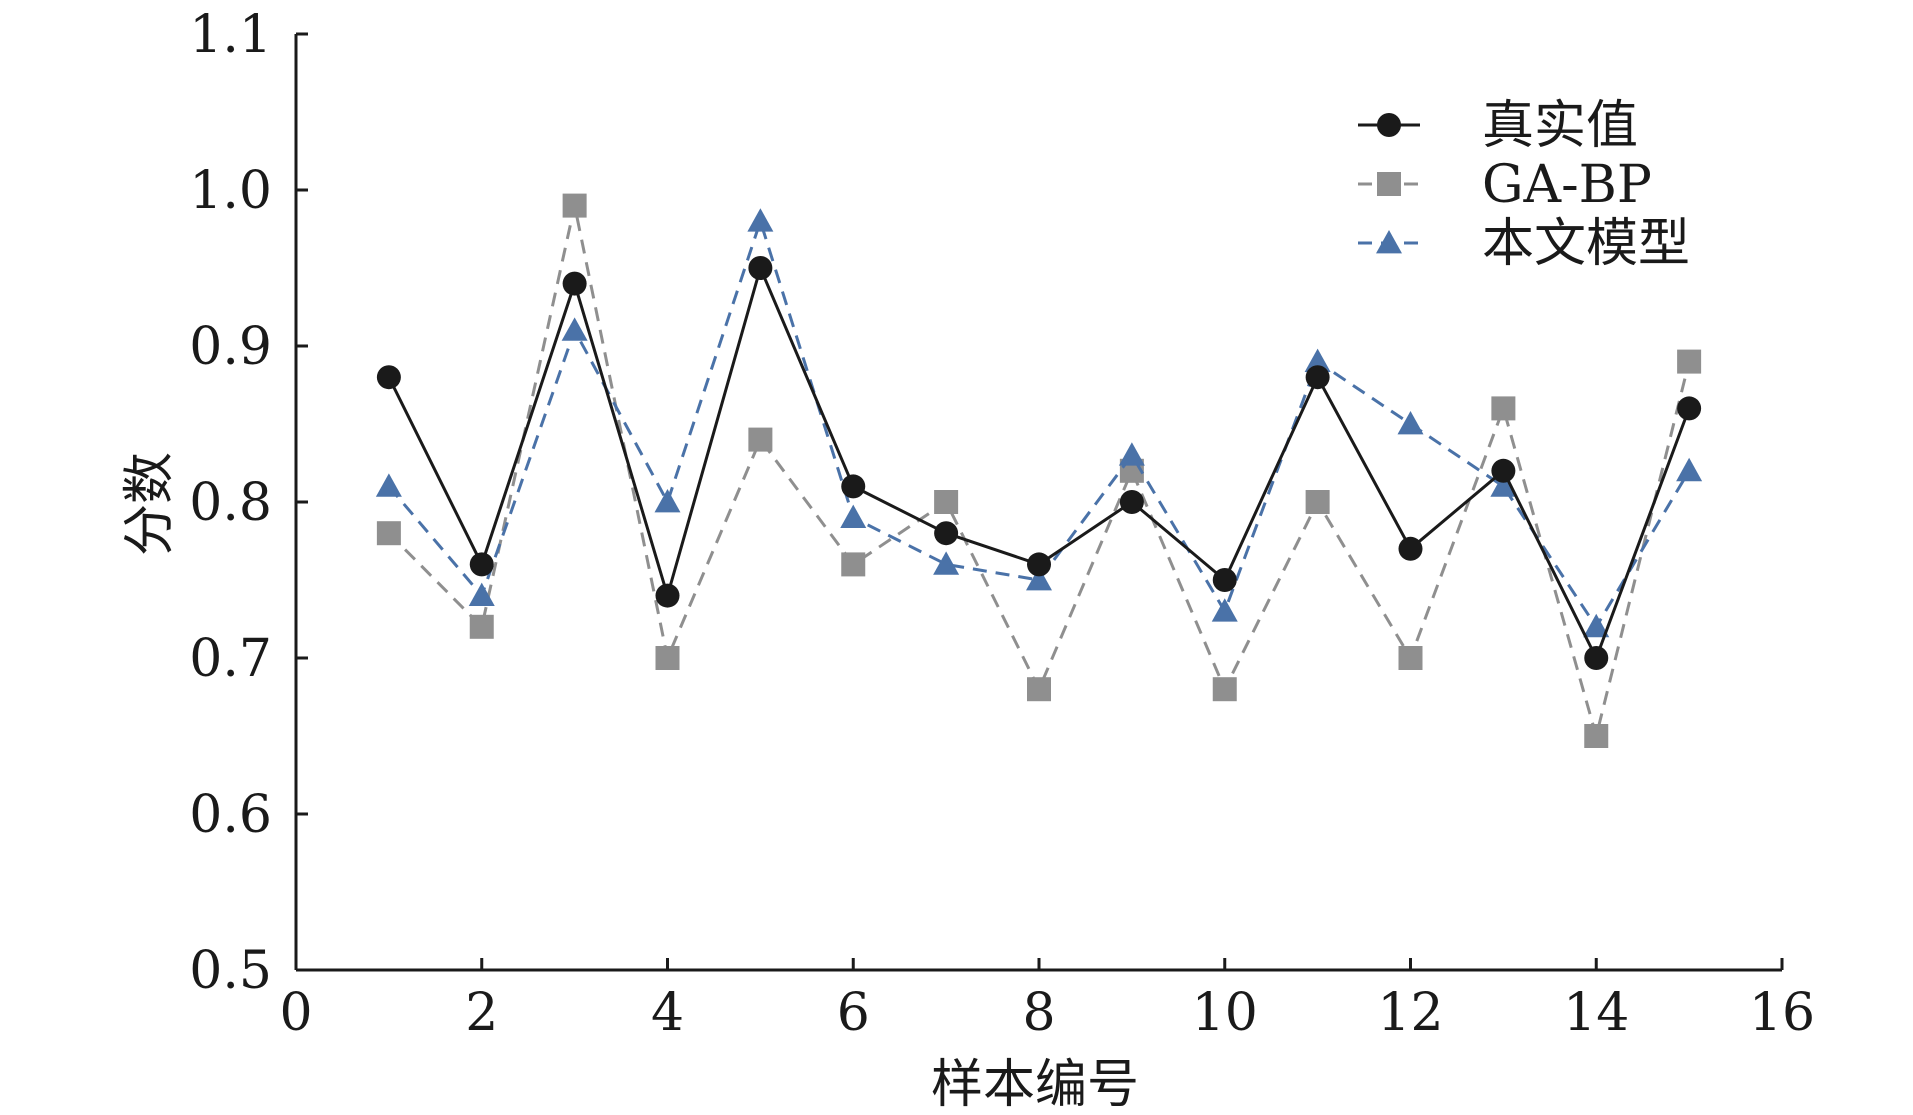  What do you see at coordinates (230, 971) in the screenshot?
I see `y-tick-label: 0.5` at bounding box center [230, 971].